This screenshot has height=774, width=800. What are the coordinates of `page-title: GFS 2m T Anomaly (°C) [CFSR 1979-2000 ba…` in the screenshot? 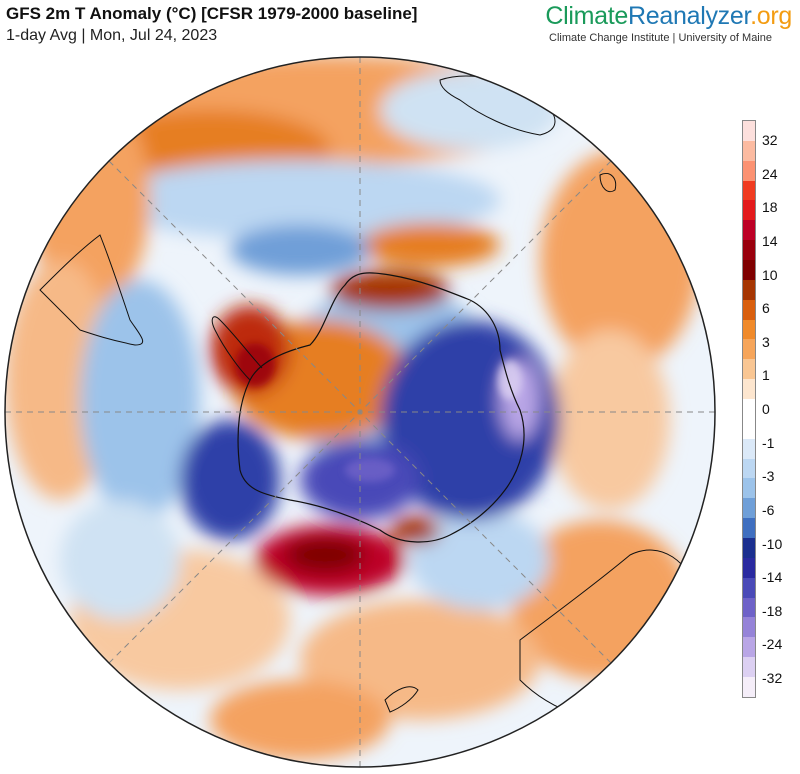 It's located at (212, 13).